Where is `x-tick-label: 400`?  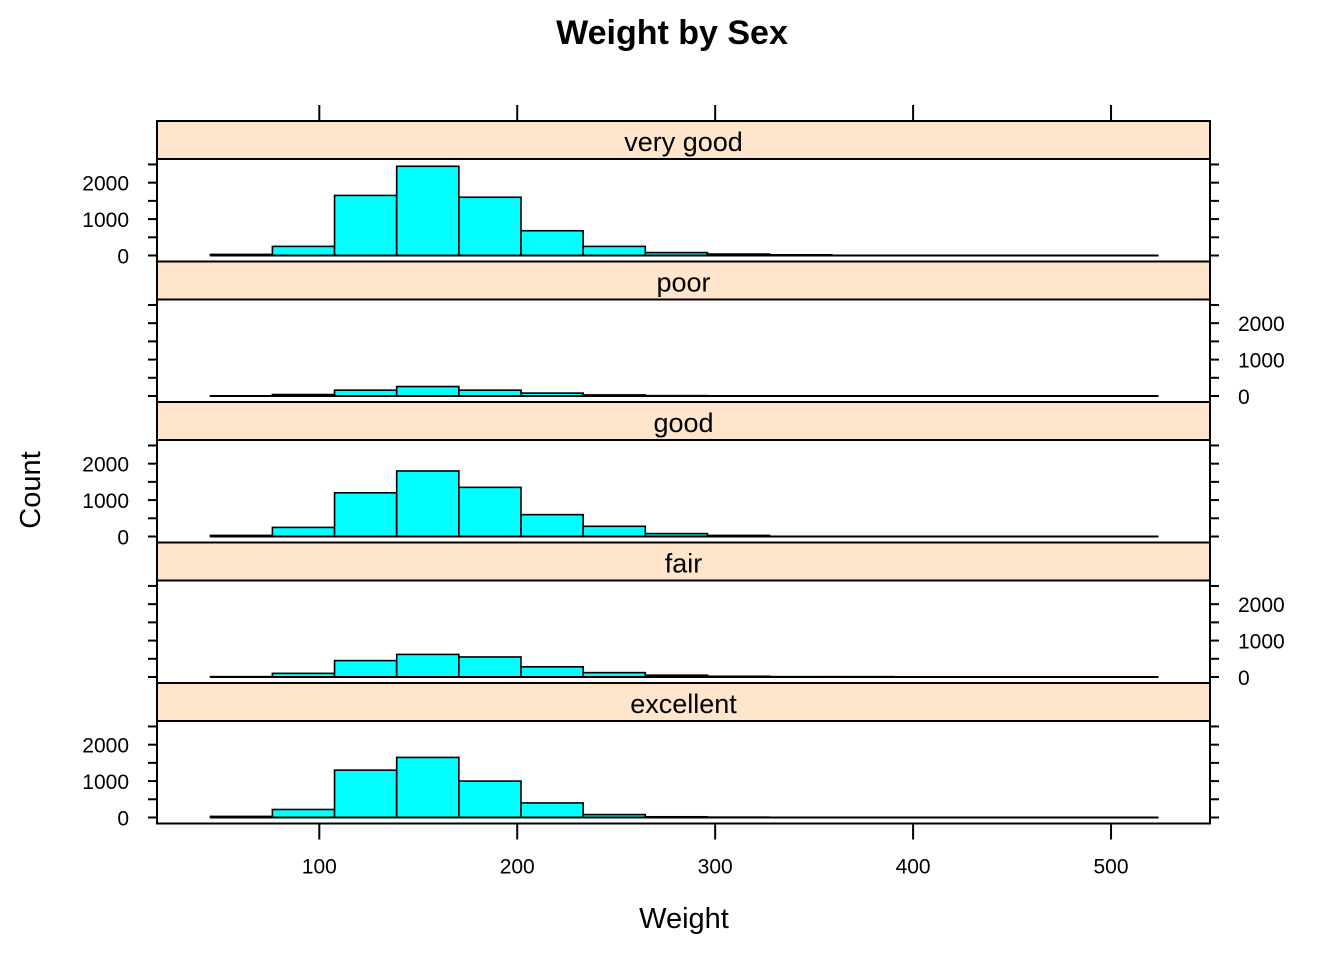 x-tick-label: 400 is located at coordinates (913, 867).